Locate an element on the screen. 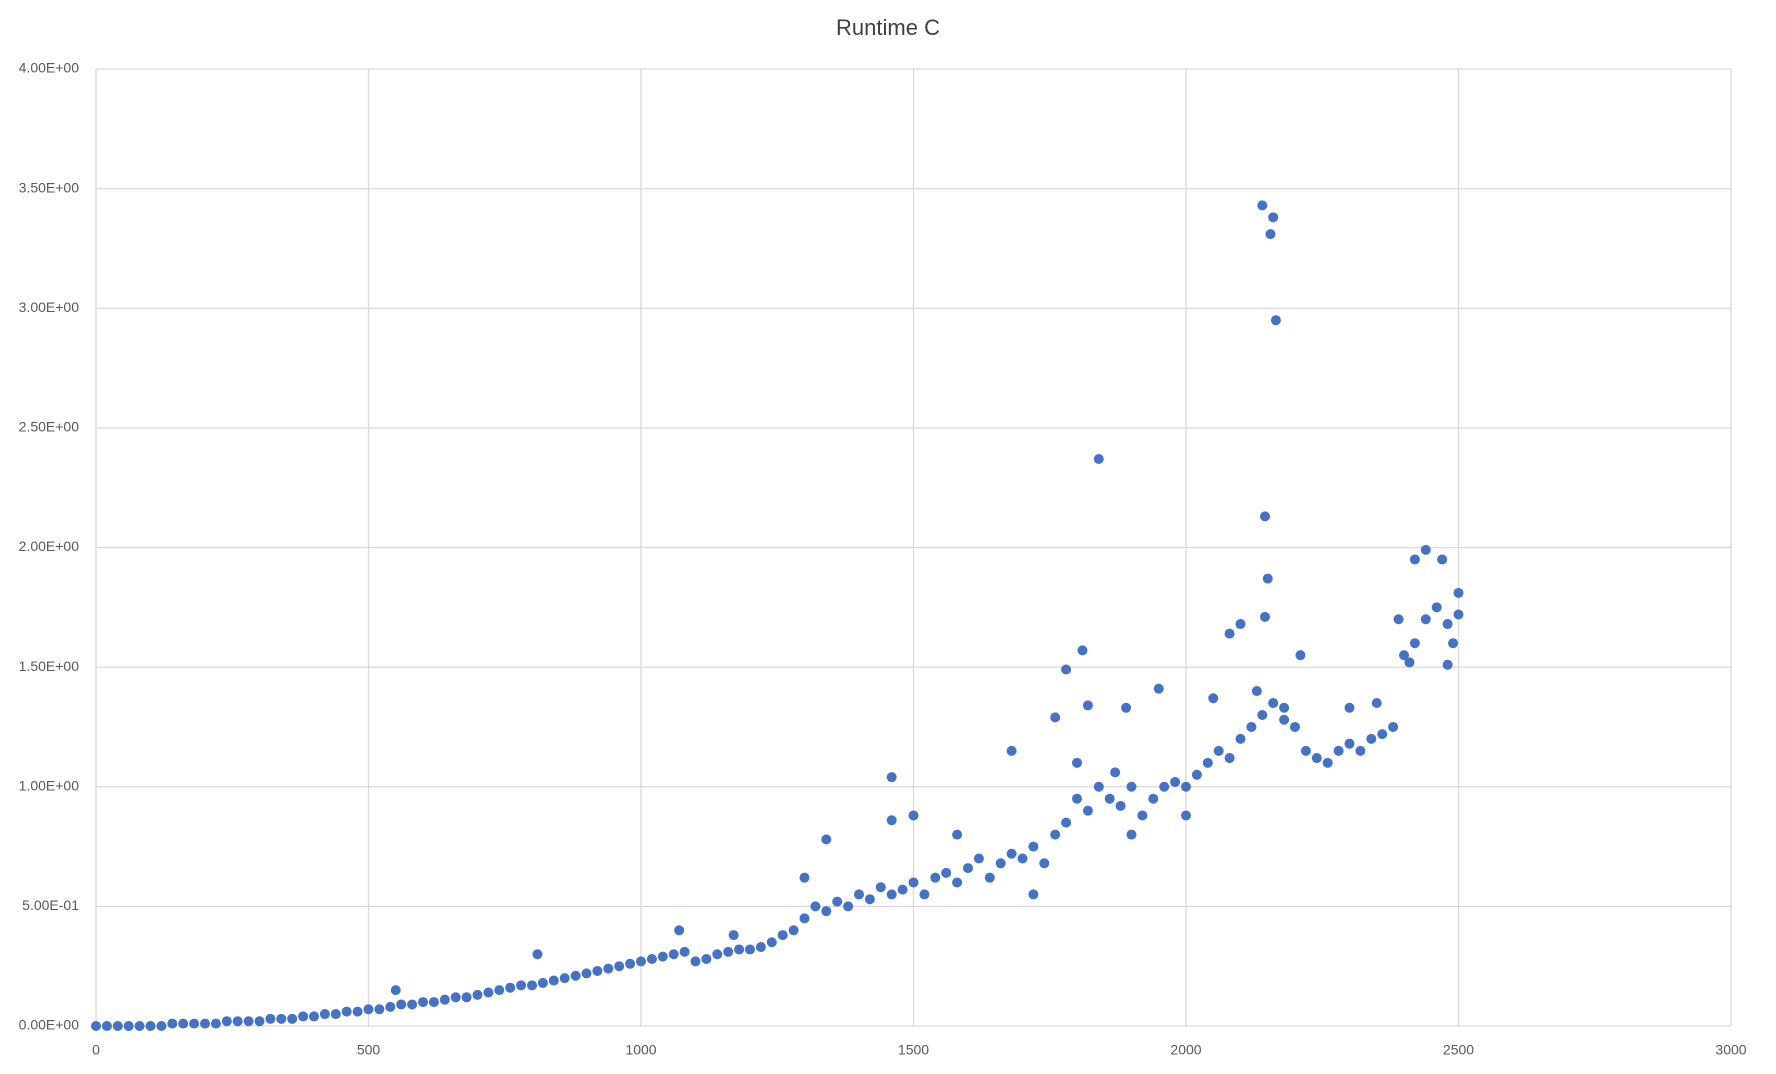  y-tick-label: 2.50E+00 is located at coordinates (49, 427).